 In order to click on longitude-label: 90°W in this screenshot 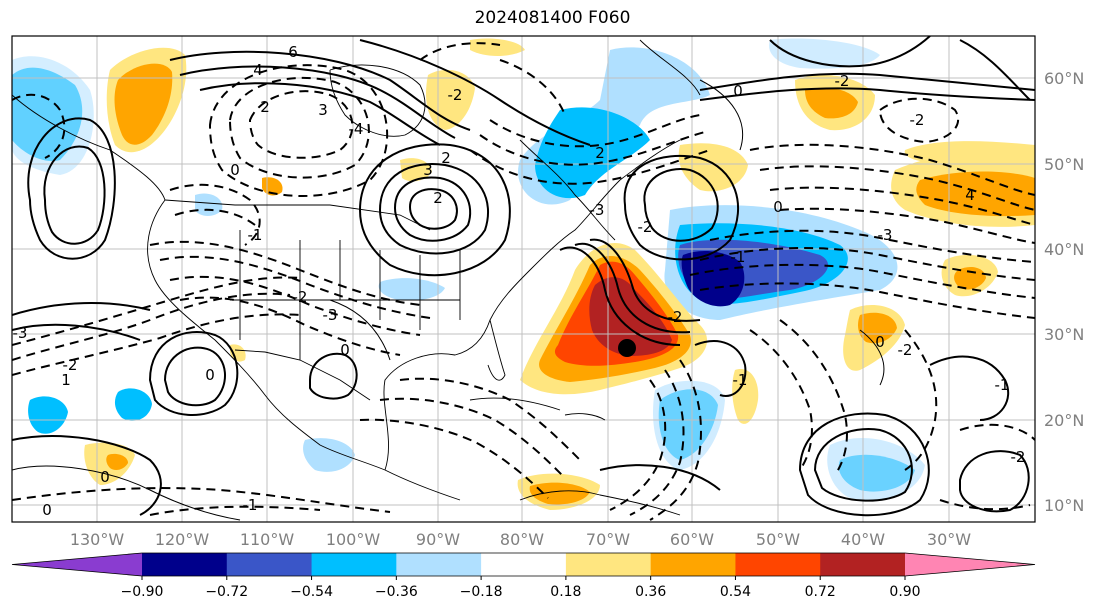, I will do `click(438, 539)`.